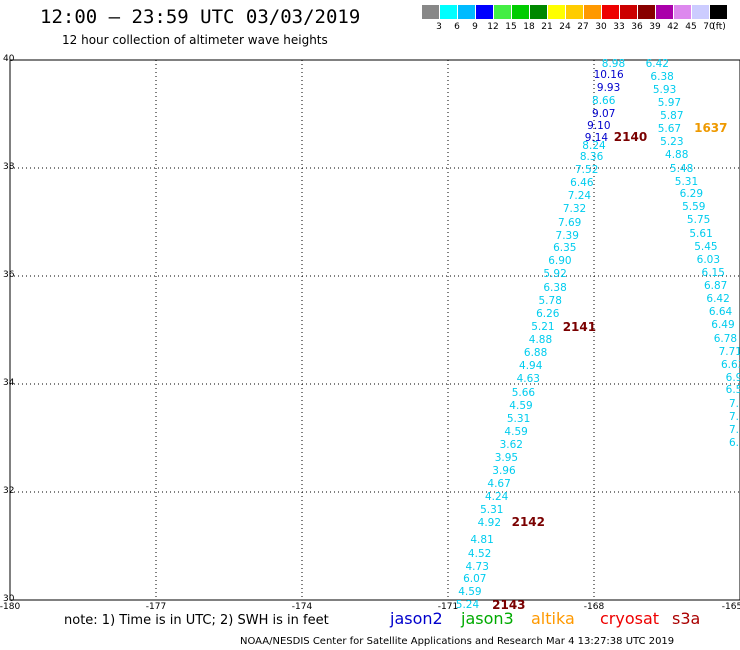  I want to click on wave-height-value: 5.24, so click(467, 605).